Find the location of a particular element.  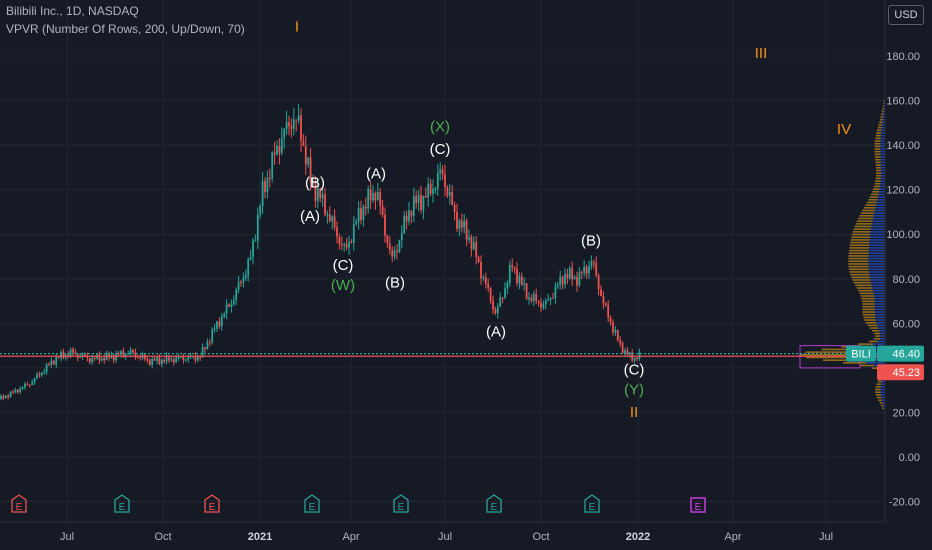

earnings-marker: E is located at coordinates (312, 503).